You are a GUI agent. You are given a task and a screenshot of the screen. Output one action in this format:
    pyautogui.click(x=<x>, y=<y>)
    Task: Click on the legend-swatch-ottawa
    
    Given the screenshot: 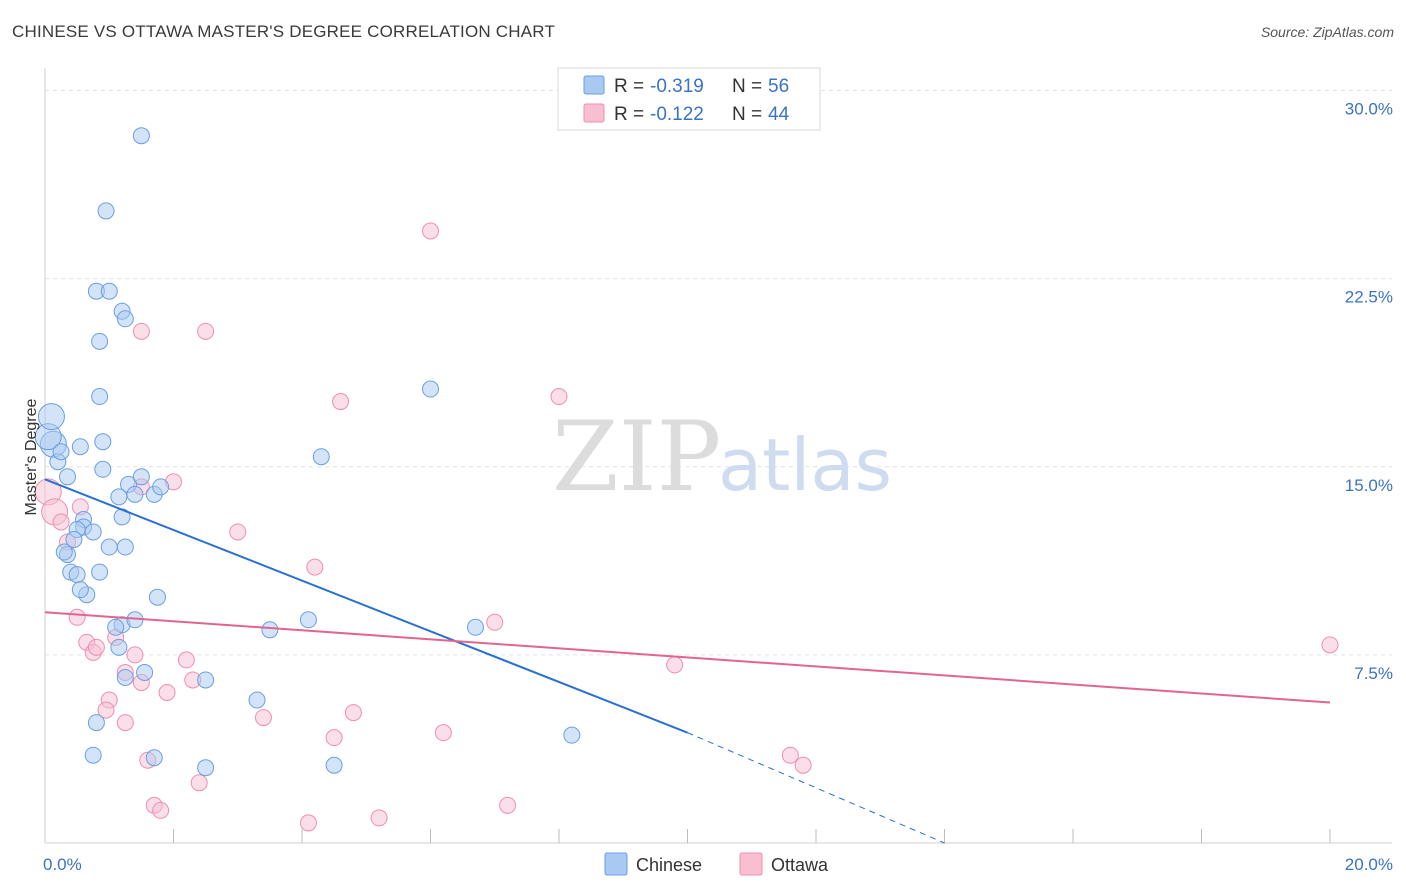 What is the action you would take?
    pyautogui.click(x=751, y=864)
    